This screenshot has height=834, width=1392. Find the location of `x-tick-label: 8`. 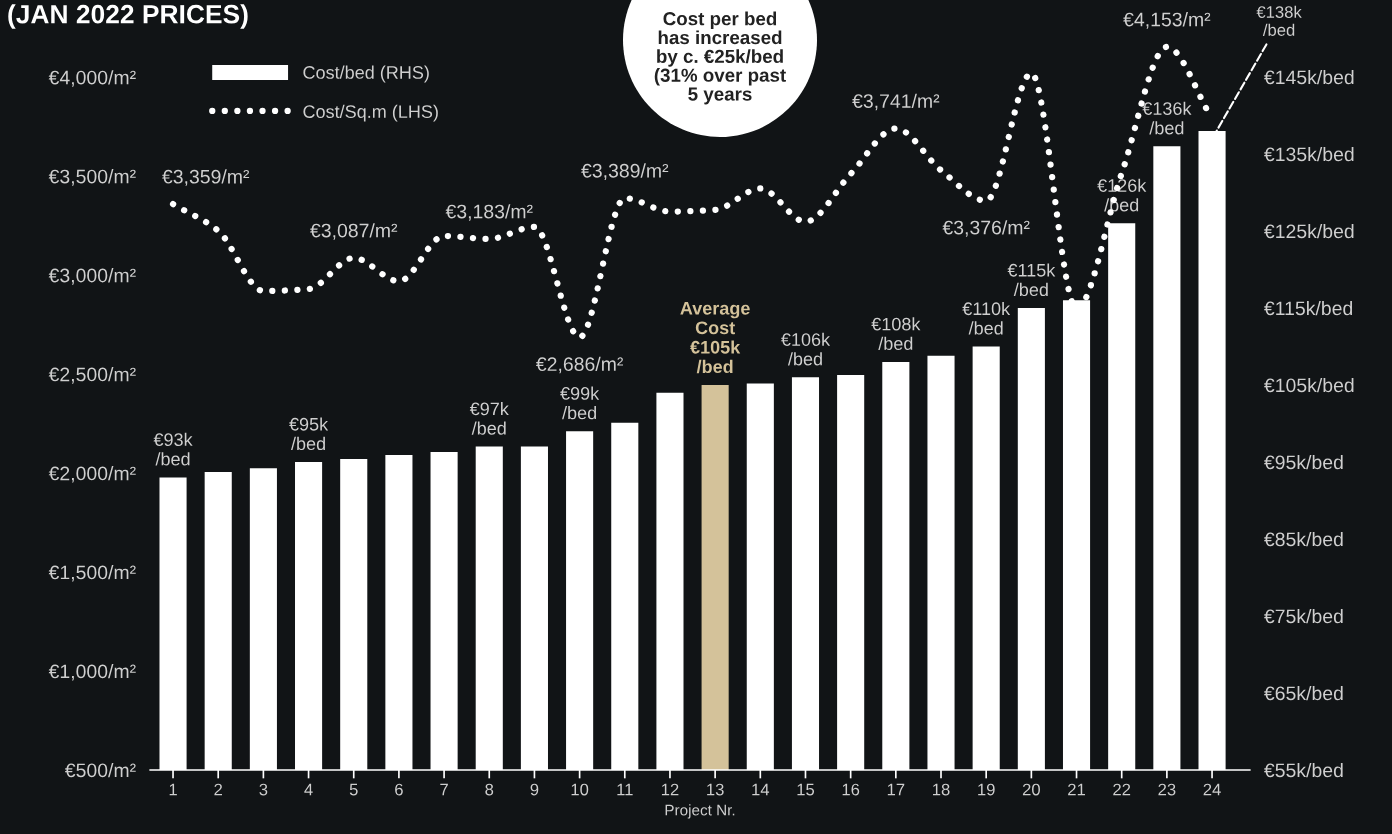

x-tick-label: 8 is located at coordinates (489, 789).